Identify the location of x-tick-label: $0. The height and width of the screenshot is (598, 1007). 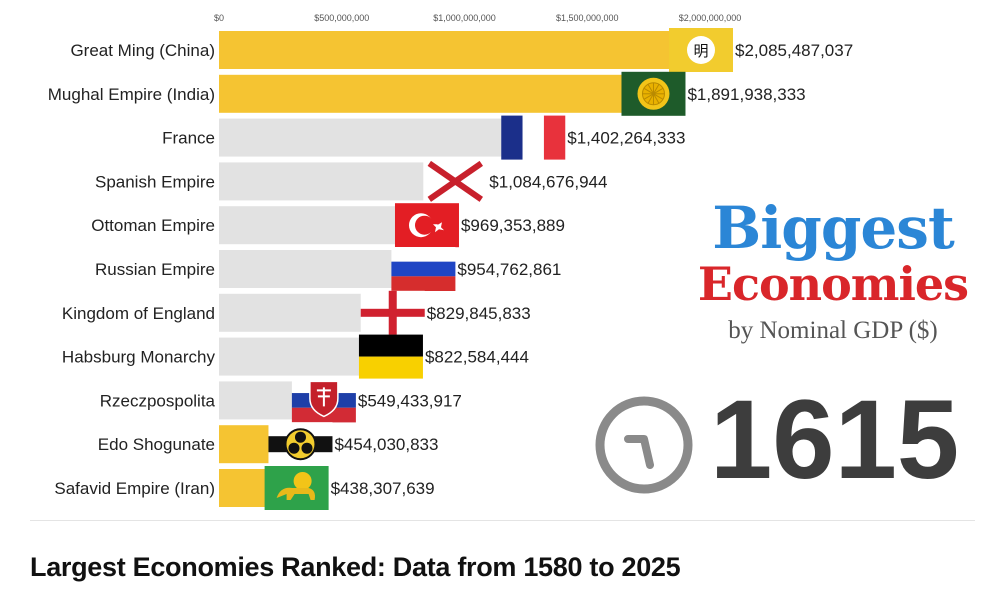
(219, 18).